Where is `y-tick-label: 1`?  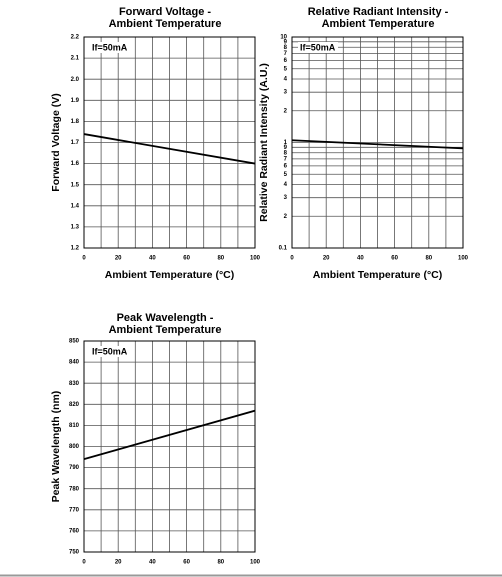
y-tick-label: 1 is located at coordinates (286, 143).